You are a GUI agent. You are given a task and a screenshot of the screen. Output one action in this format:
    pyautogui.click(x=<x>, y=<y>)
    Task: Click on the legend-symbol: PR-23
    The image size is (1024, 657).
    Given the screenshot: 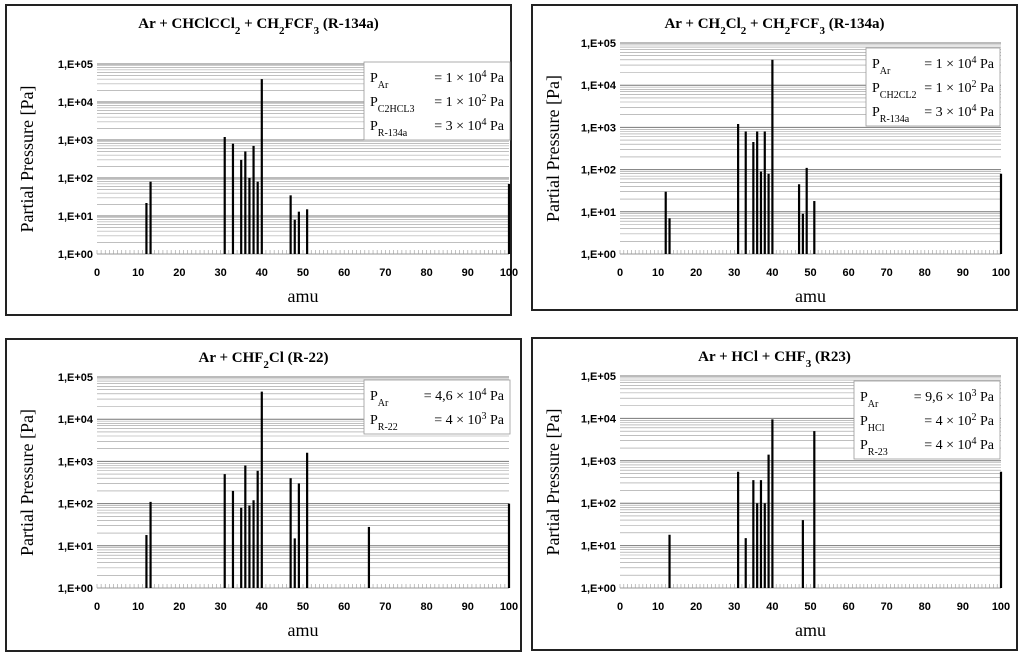 What is the action you would take?
    pyautogui.click(x=874, y=448)
    